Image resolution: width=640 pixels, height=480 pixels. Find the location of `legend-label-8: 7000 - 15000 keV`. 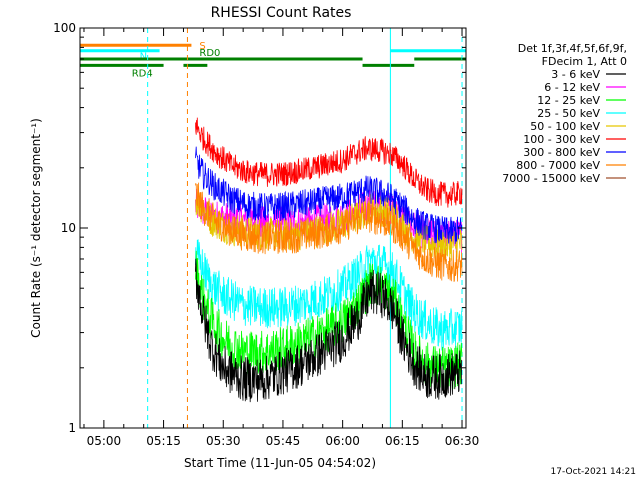

legend-label-8: 7000 - 15000 keV is located at coordinates (551, 178).